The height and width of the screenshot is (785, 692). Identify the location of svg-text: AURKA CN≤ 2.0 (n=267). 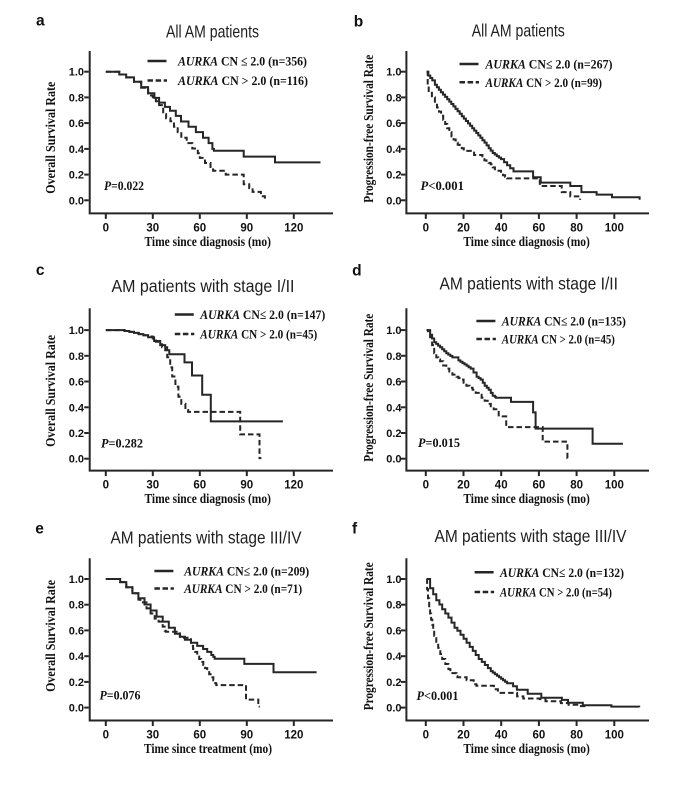
(549, 64).